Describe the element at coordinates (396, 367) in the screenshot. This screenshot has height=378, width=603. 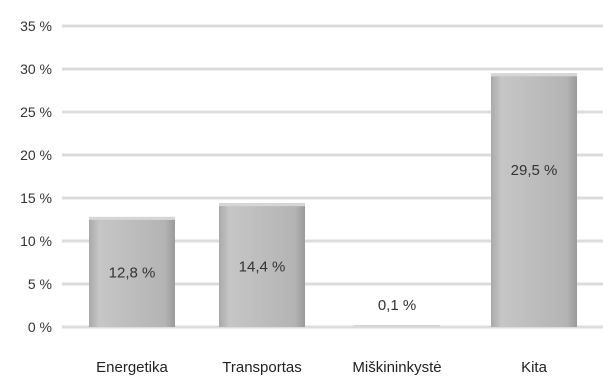
I see `category-label: Miškininkystė` at that location.